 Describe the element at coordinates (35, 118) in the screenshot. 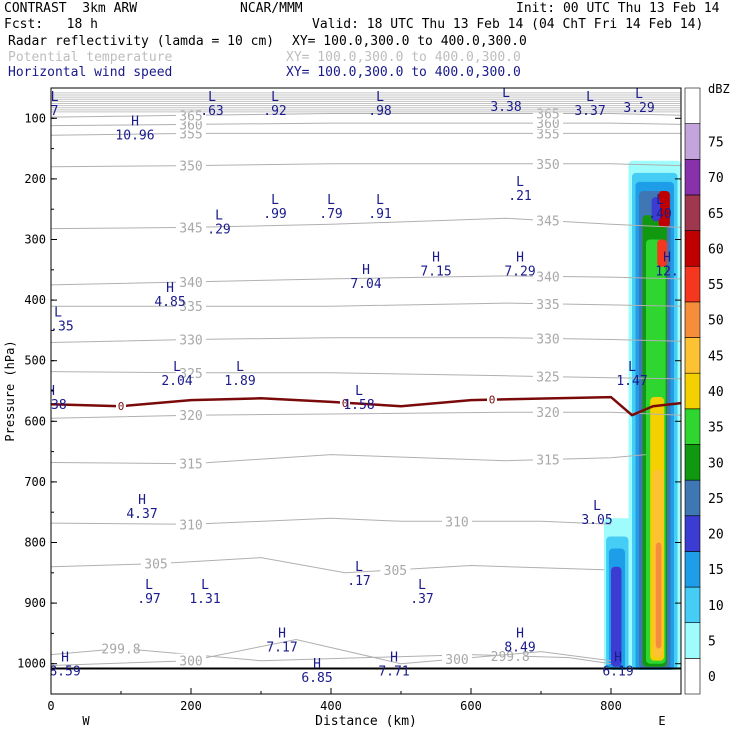

I see `y-tick-label: 100` at that location.